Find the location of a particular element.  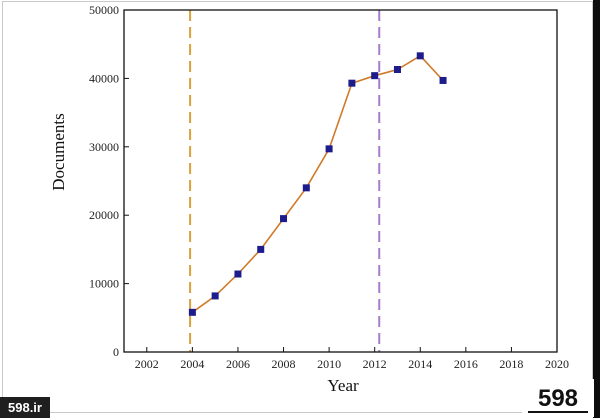

x-tick-label: 2008 is located at coordinates (284, 364).